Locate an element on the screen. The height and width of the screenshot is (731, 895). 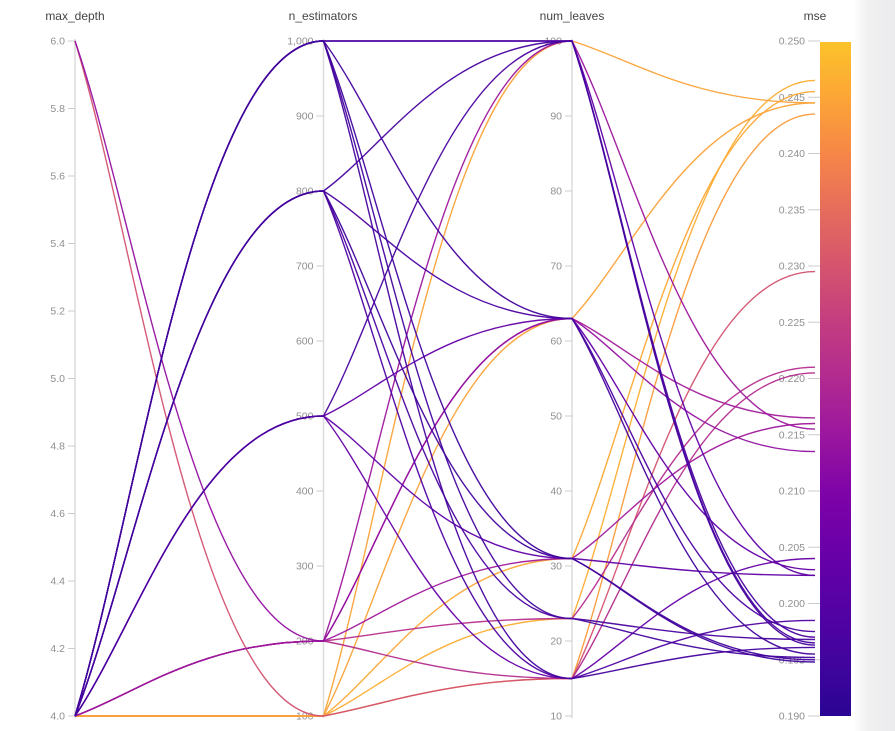
tick-label-num_leaves-50: 50 is located at coordinates (556, 417).